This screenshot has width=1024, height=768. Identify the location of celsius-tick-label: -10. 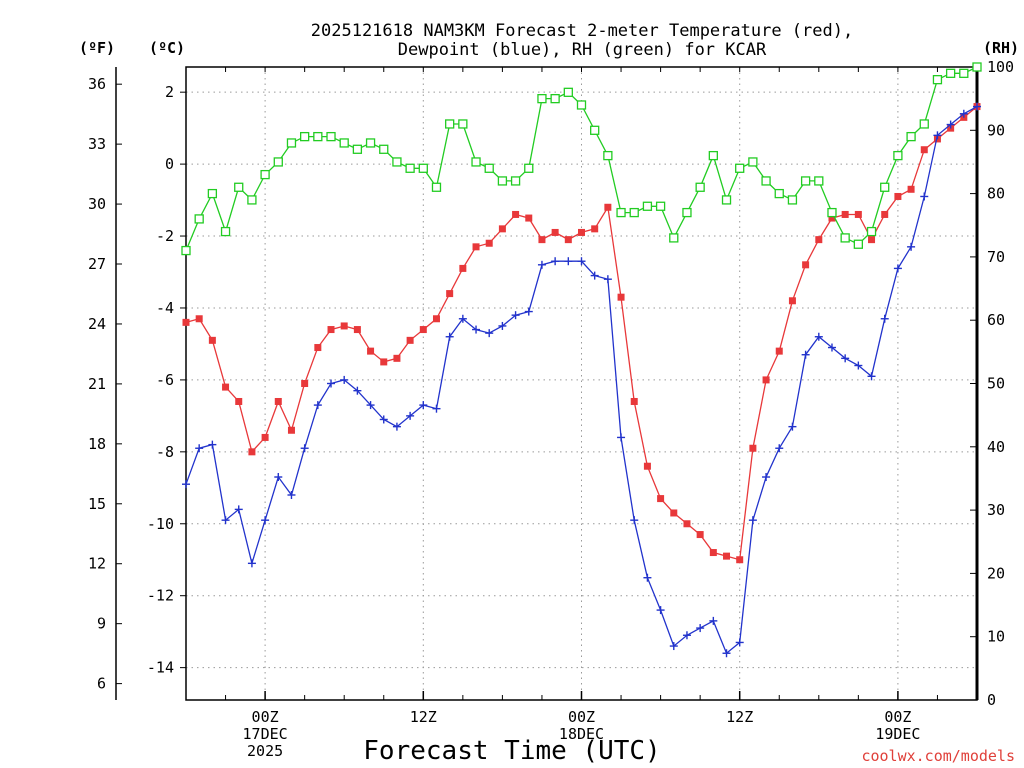
(160, 524).